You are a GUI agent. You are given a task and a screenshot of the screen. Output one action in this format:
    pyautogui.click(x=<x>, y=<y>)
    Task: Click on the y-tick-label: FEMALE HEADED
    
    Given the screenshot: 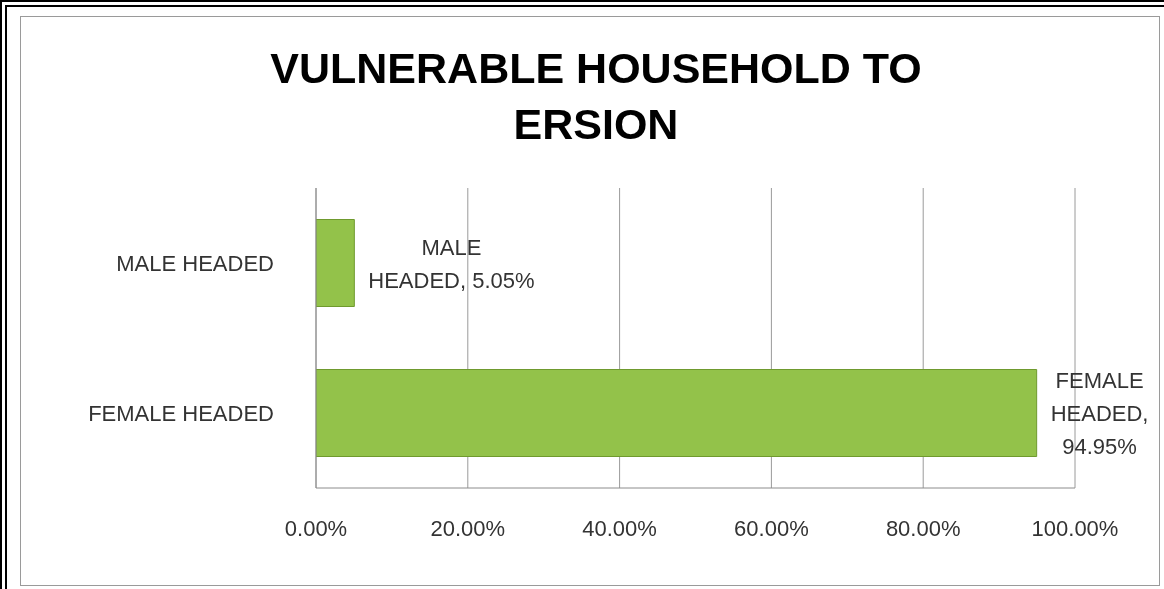 What is the action you would take?
    pyautogui.click(x=181, y=413)
    